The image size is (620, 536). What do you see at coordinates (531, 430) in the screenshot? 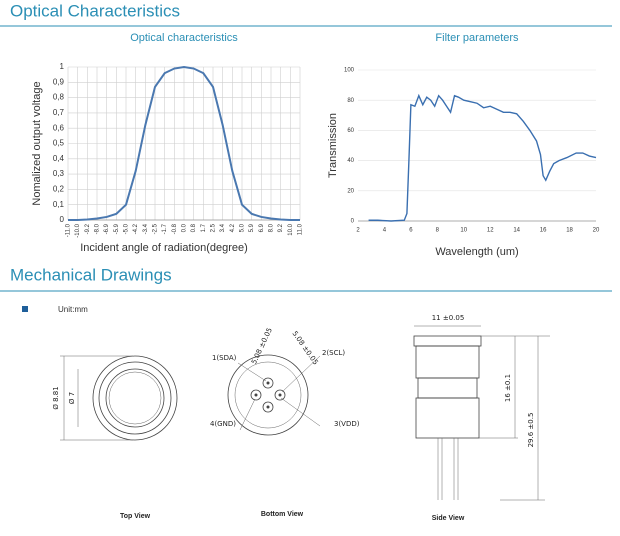
I see `dimension: 29.6 ±0.5` at bounding box center [531, 430].